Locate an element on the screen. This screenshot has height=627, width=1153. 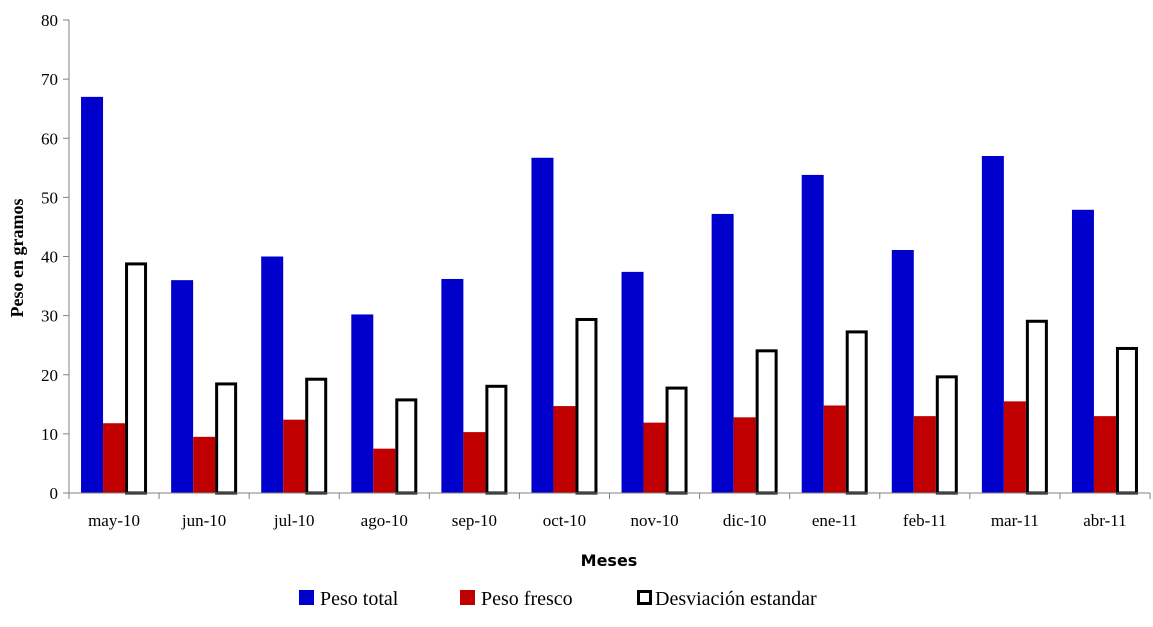
x-tick-label: ene-11 is located at coordinates (835, 520).